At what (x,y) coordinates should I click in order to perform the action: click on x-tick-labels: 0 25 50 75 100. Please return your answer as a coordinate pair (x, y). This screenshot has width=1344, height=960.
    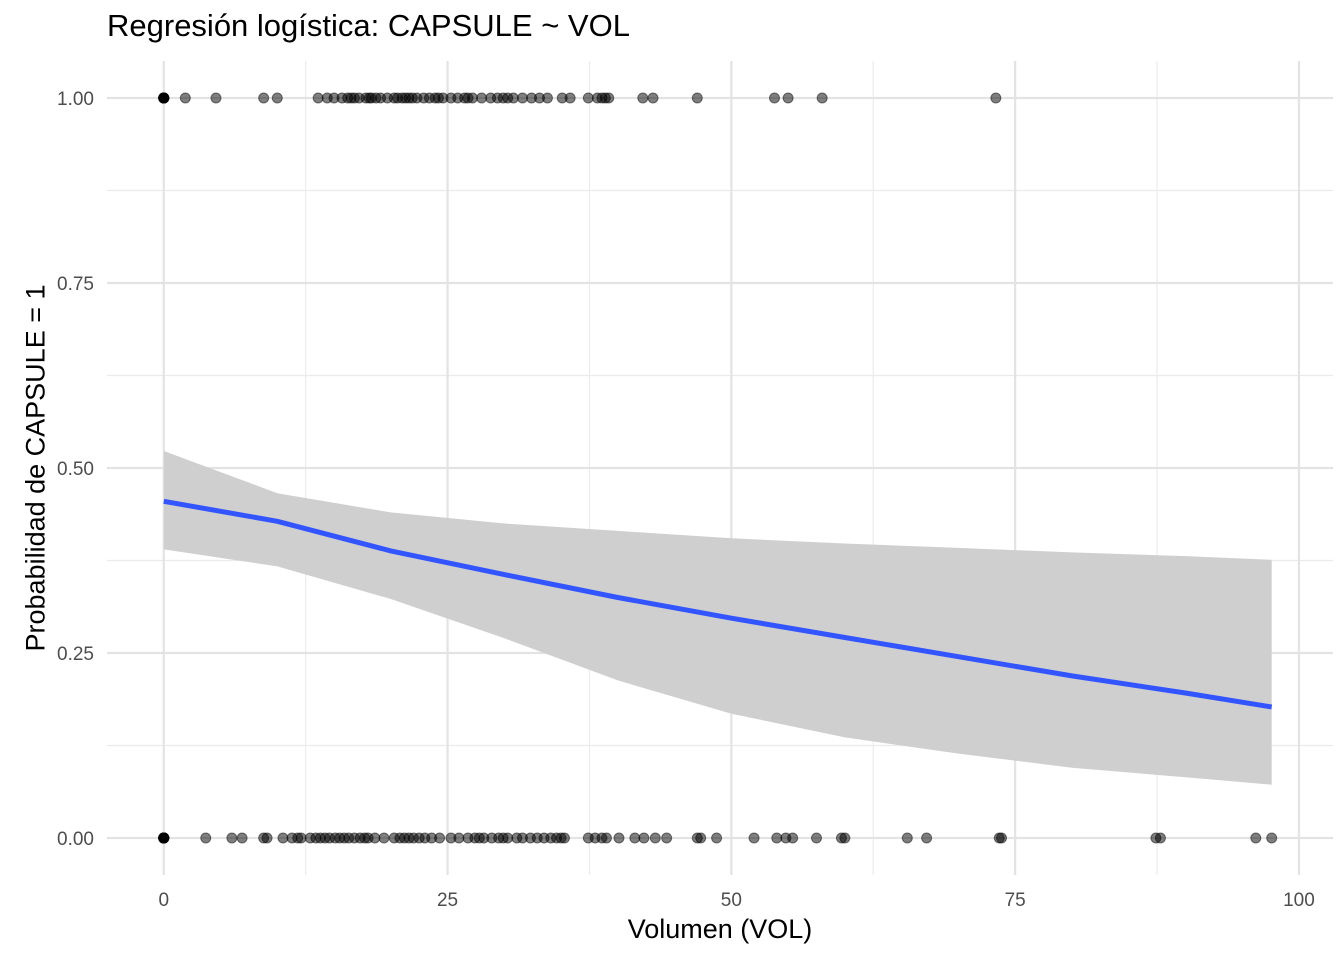
    Looking at the image, I should click on (736, 900).